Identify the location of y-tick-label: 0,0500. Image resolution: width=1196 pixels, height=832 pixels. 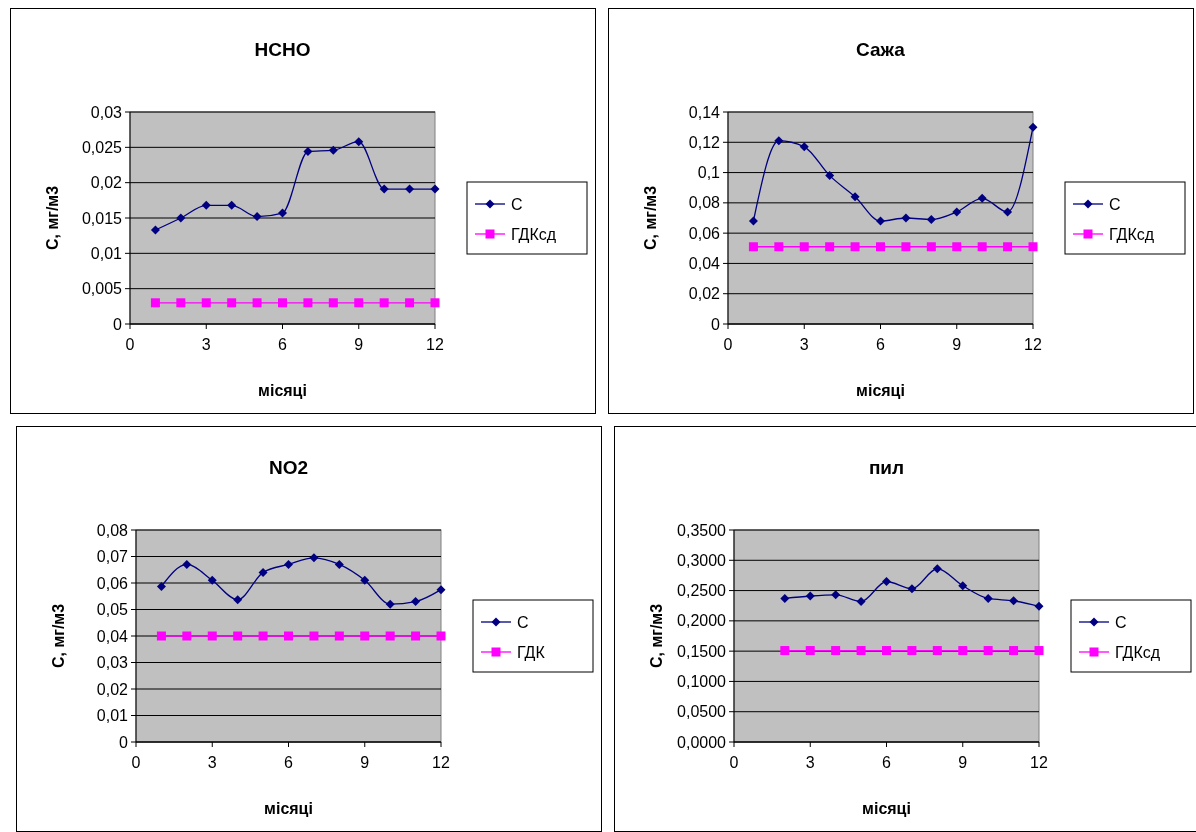
(702, 712).